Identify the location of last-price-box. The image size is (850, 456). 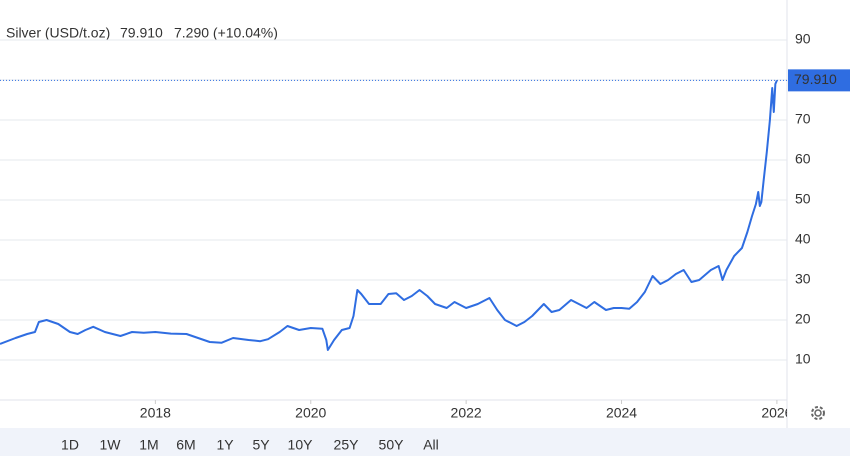
(819, 80).